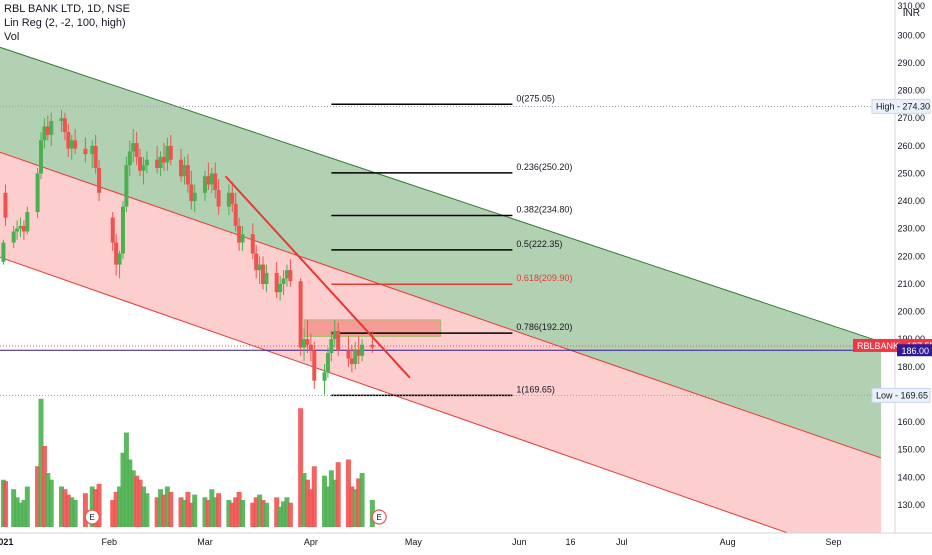 Image resolution: width=932 pixels, height=555 pixels. Describe the element at coordinates (379, 517) in the screenshot. I see `earnings-marker` at that location.